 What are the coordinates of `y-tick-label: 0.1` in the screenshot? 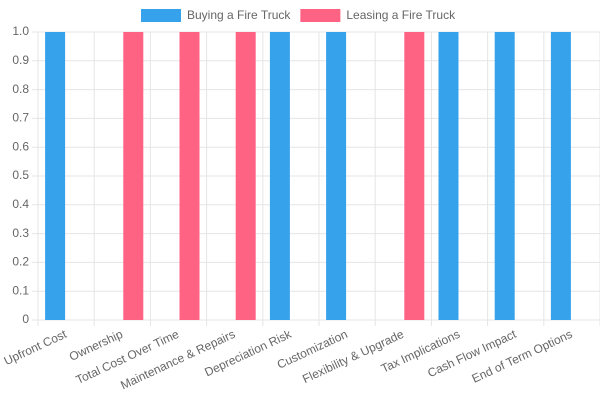 It's located at (20, 290).